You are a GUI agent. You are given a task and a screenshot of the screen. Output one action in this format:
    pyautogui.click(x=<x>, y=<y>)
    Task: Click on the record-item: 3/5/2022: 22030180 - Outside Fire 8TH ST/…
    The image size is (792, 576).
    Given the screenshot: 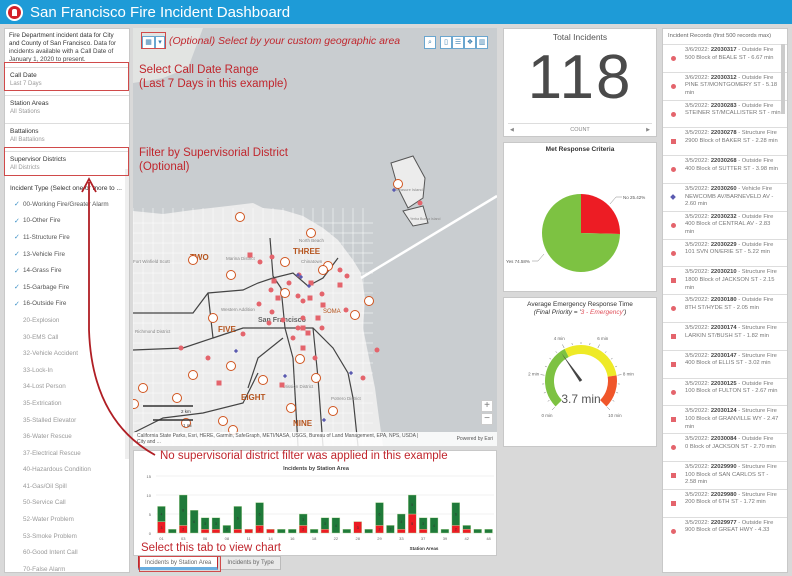 What is the action you would take?
    pyautogui.click(x=725, y=308)
    